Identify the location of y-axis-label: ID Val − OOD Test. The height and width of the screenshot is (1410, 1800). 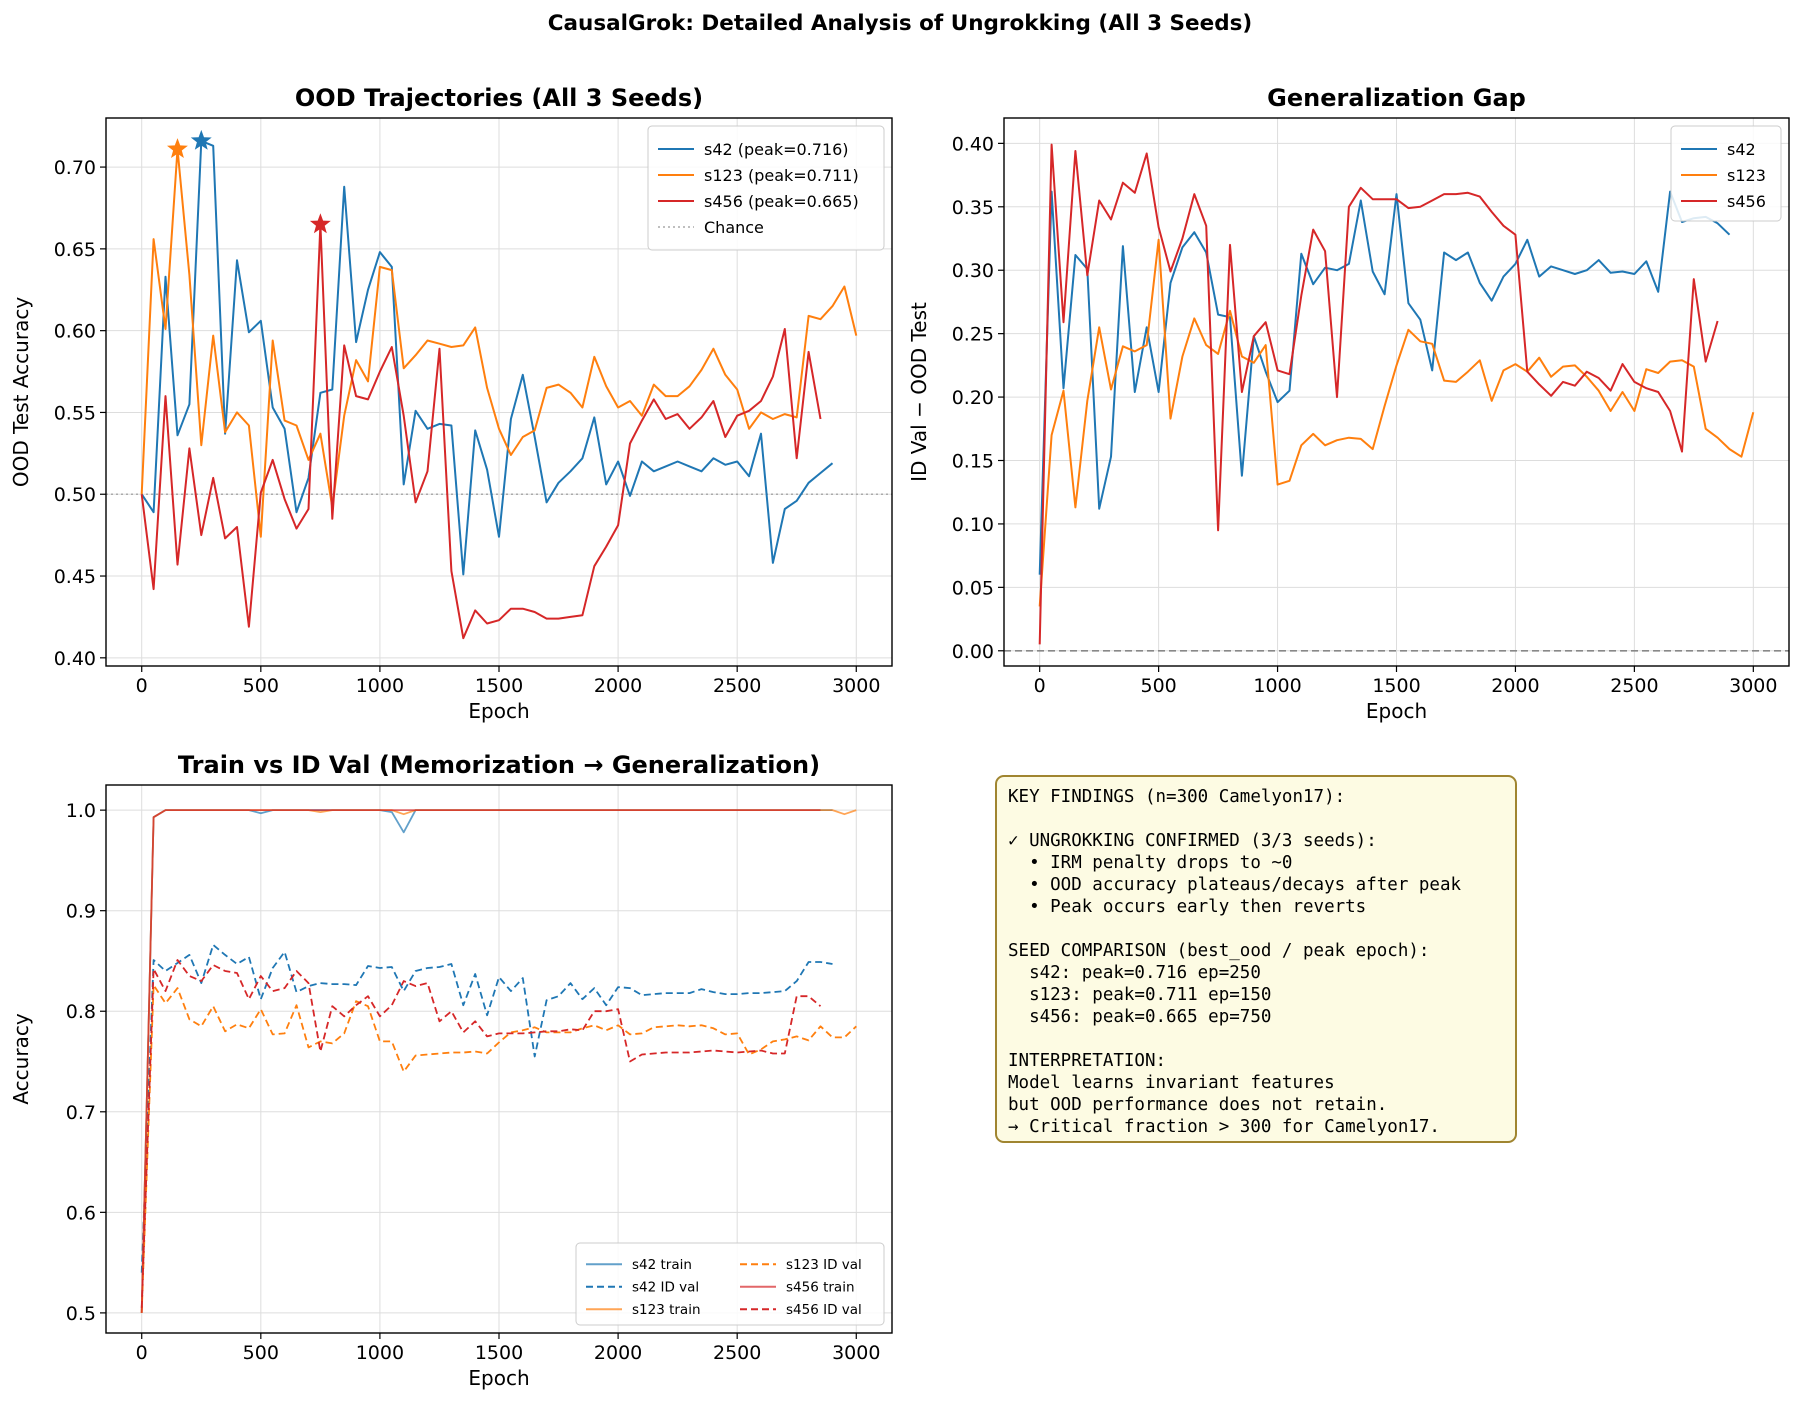
(919, 392).